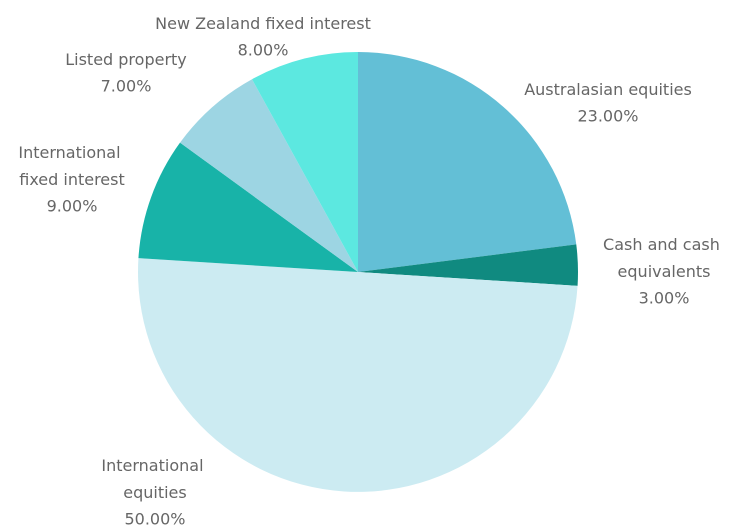 The image size is (735, 526). I want to click on slice-value-label: 9.00%, so click(72, 206).